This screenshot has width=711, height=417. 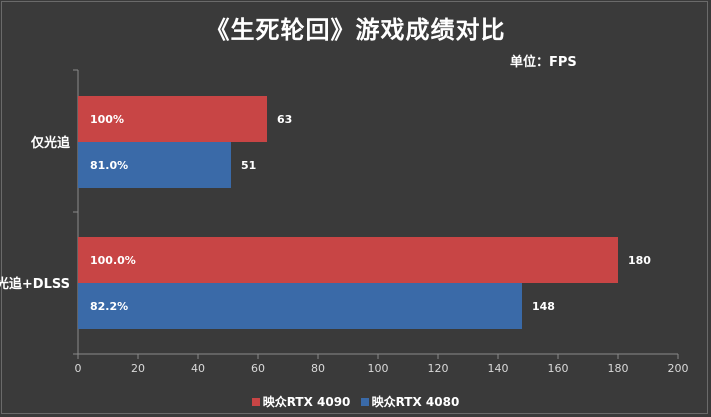 What do you see at coordinates (415, 402) in the screenshot?
I see `legend-label-4080: 映众RTX 4080` at bounding box center [415, 402].